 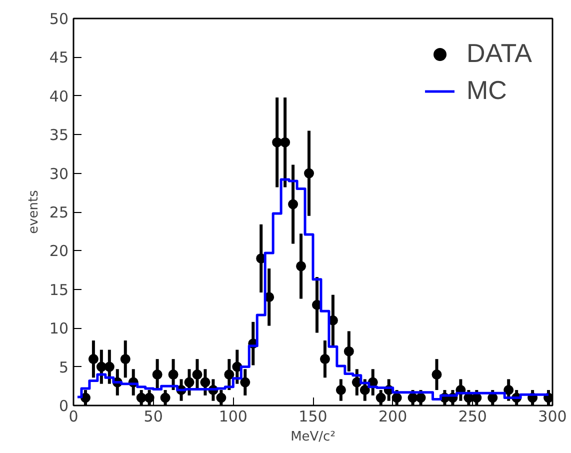 What do you see at coordinates (63, 367) in the screenshot?
I see `y-tick-label: 5` at bounding box center [63, 367].